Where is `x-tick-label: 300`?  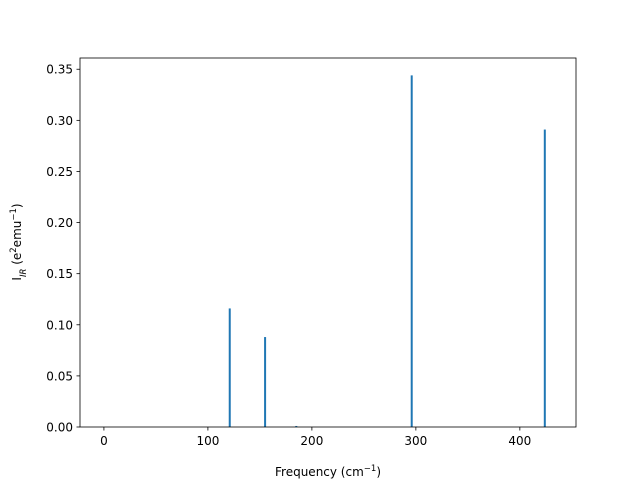
x-tick-label: 300 is located at coordinates (415, 441).